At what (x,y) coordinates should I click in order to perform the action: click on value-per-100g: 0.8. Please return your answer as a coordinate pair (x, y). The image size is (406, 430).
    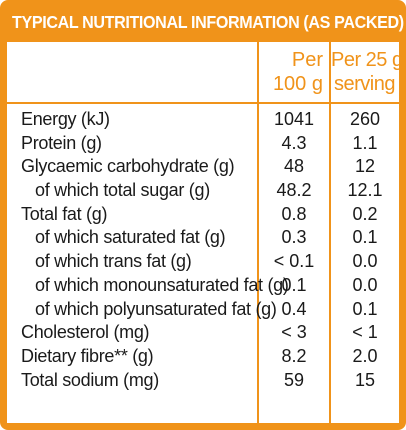
    Looking at the image, I should click on (294, 213).